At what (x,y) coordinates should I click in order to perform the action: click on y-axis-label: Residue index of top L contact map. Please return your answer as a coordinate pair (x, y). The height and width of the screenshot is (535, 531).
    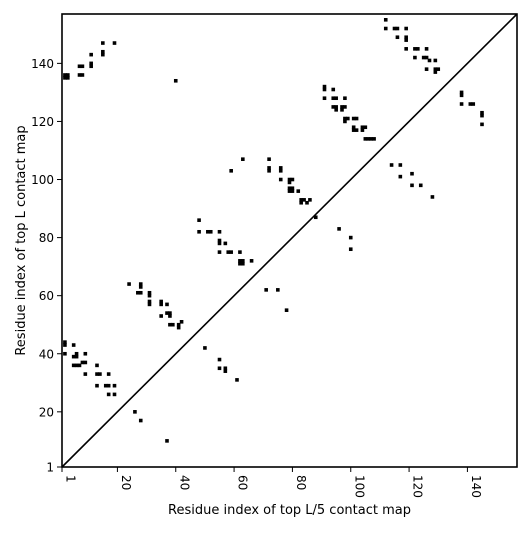
    Looking at the image, I should click on (21, 240).